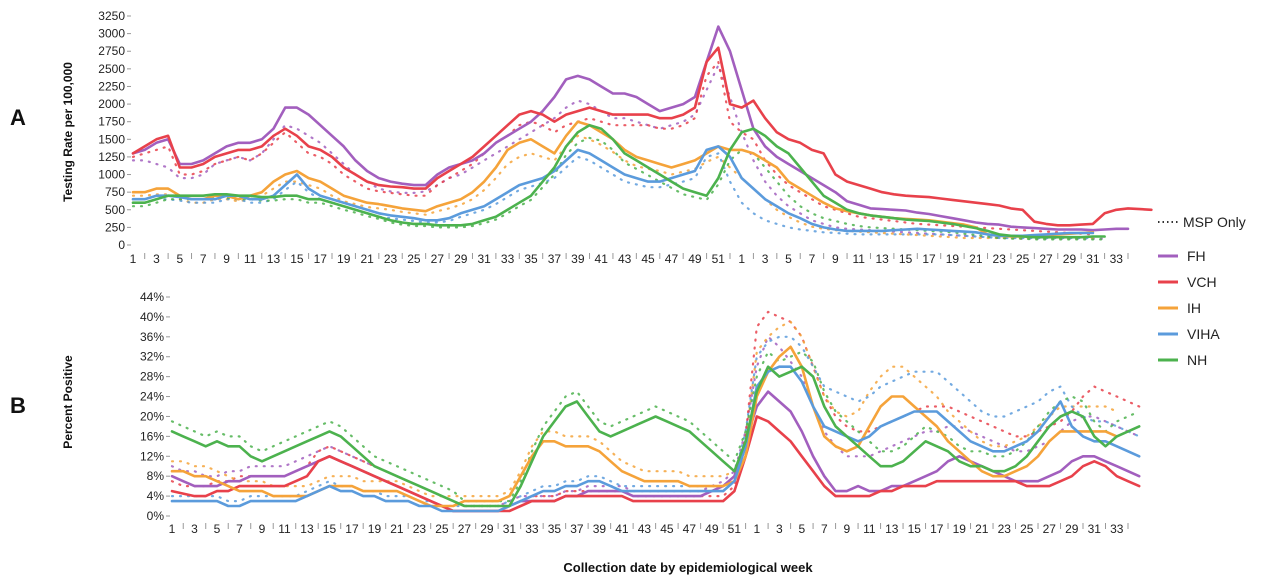 The height and width of the screenshot is (578, 1273). Describe the element at coordinates (18, 405) in the screenshot. I see `panel-label-b: B` at that location.